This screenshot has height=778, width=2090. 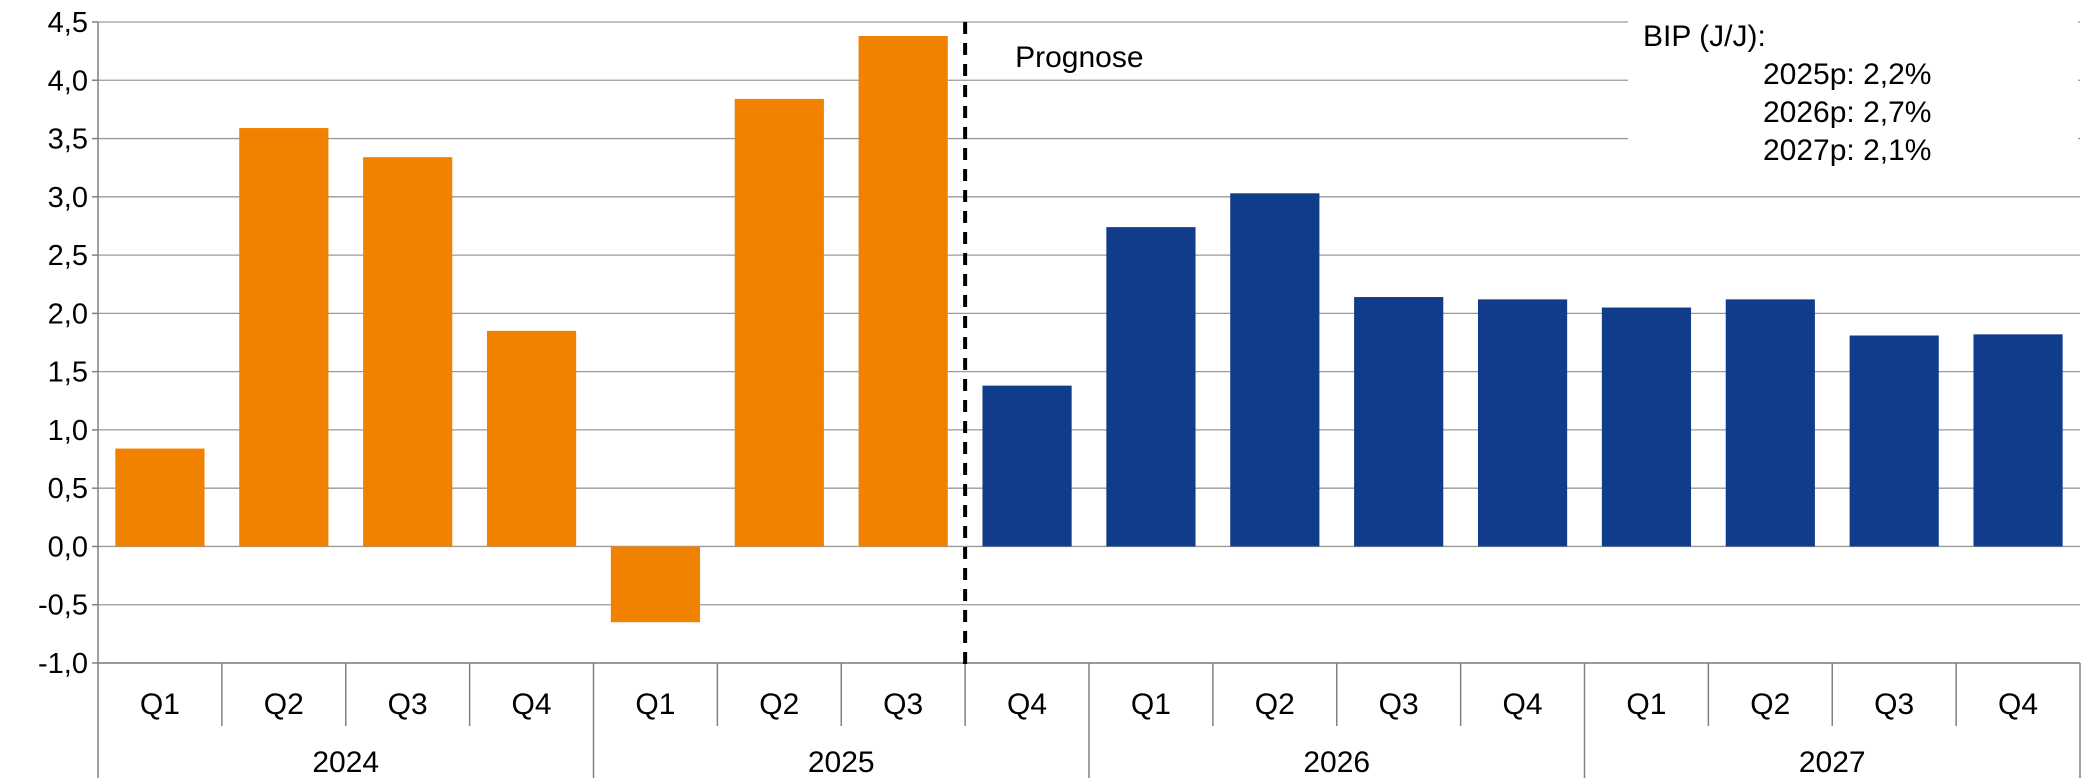 What do you see at coordinates (1704, 36) in the screenshot?
I see `annotation-title: BIP (J/J):` at bounding box center [1704, 36].